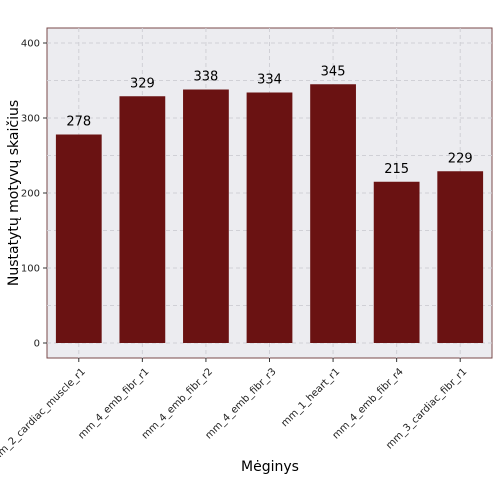 Image resolution: width=500 pixels, height=480 pixels. What do you see at coordinates (78, 122) in the screenshot?
I see `data-label: 278` at bounding box center [78, 122].